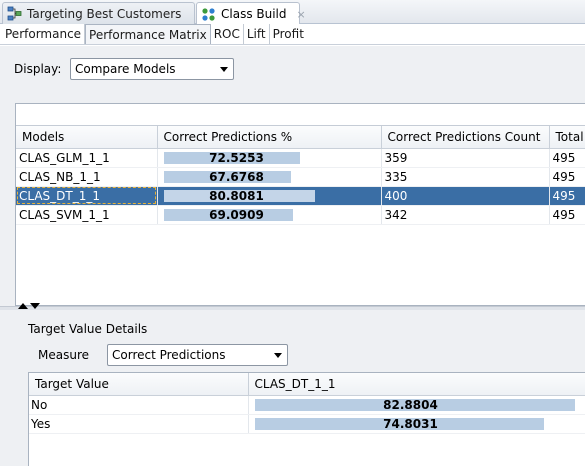 The width and height of the screenshot is (585, 466). What do you see at coordinates (148, 34) in the screenshot?
I see `tab-performance-matrix: Performance Matrix` at bounding box center [148, 34].